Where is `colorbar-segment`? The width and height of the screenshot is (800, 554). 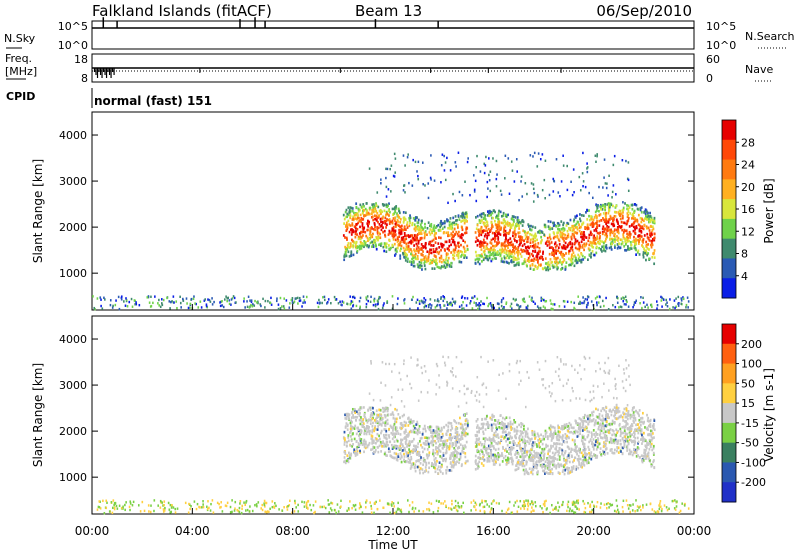 colorbar-segment is located at coordinates (729, 189).